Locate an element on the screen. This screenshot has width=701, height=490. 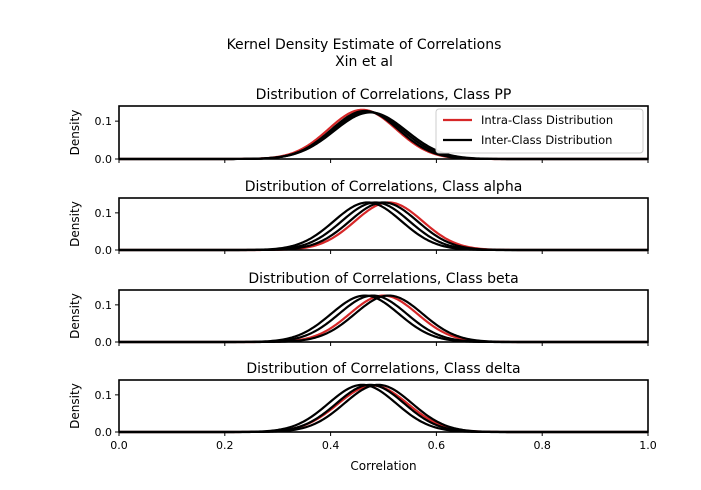
figure-subtitle: Xin et al is located at coordinates (364, 62).